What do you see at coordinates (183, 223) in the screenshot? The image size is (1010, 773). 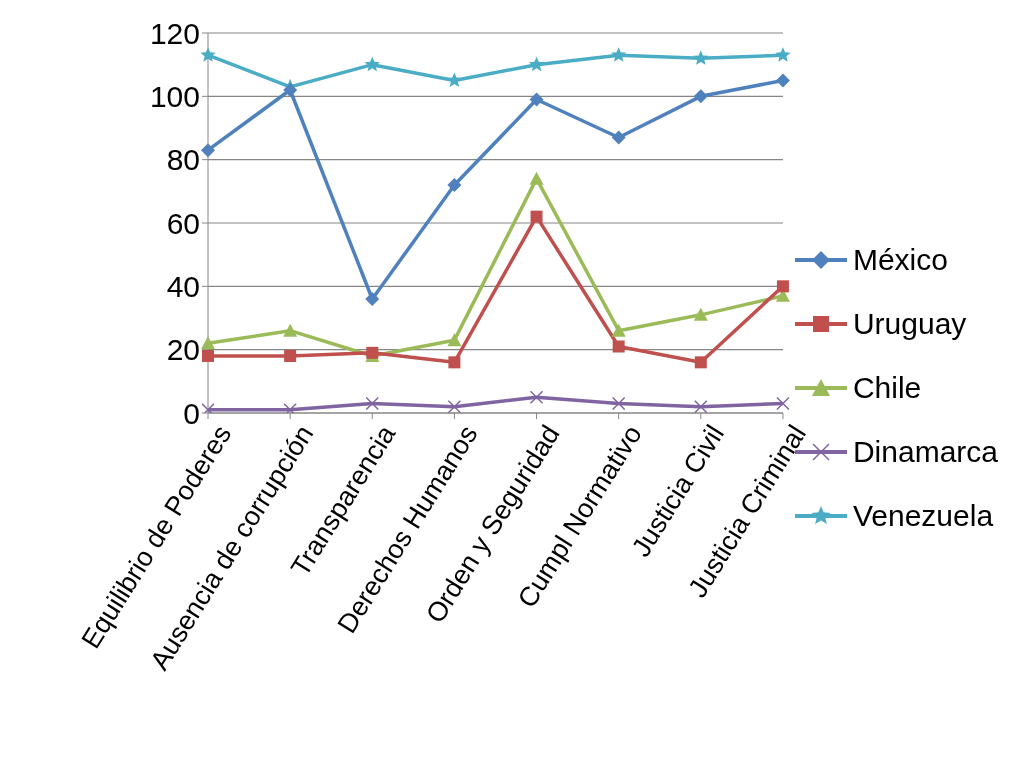 I see `y-tick-label: 60` at bounding box center [183, 223].